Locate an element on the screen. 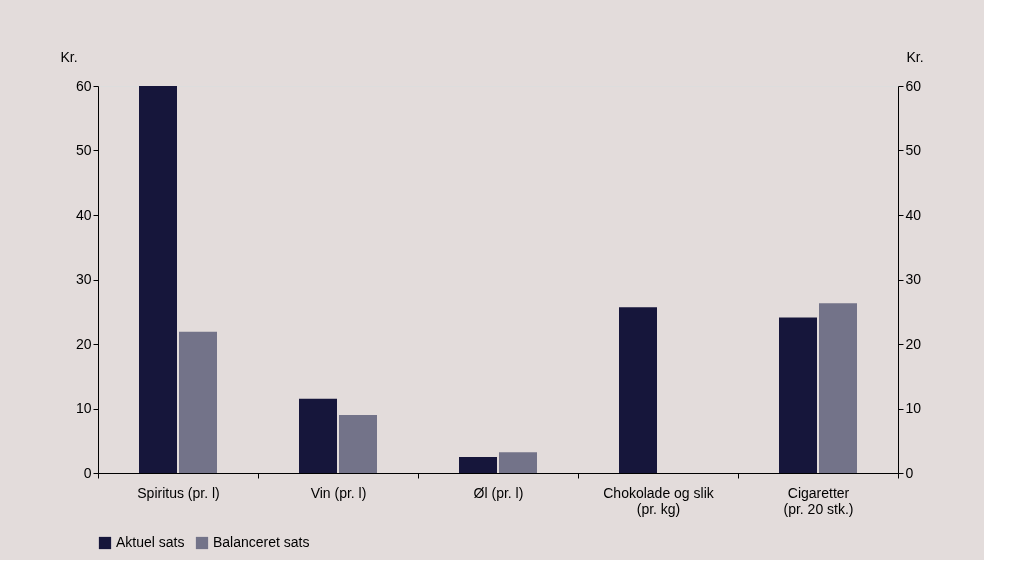 This screenshot has width=1019, height=573. y-tick-label: 50 is located at coordinates (83, 150).